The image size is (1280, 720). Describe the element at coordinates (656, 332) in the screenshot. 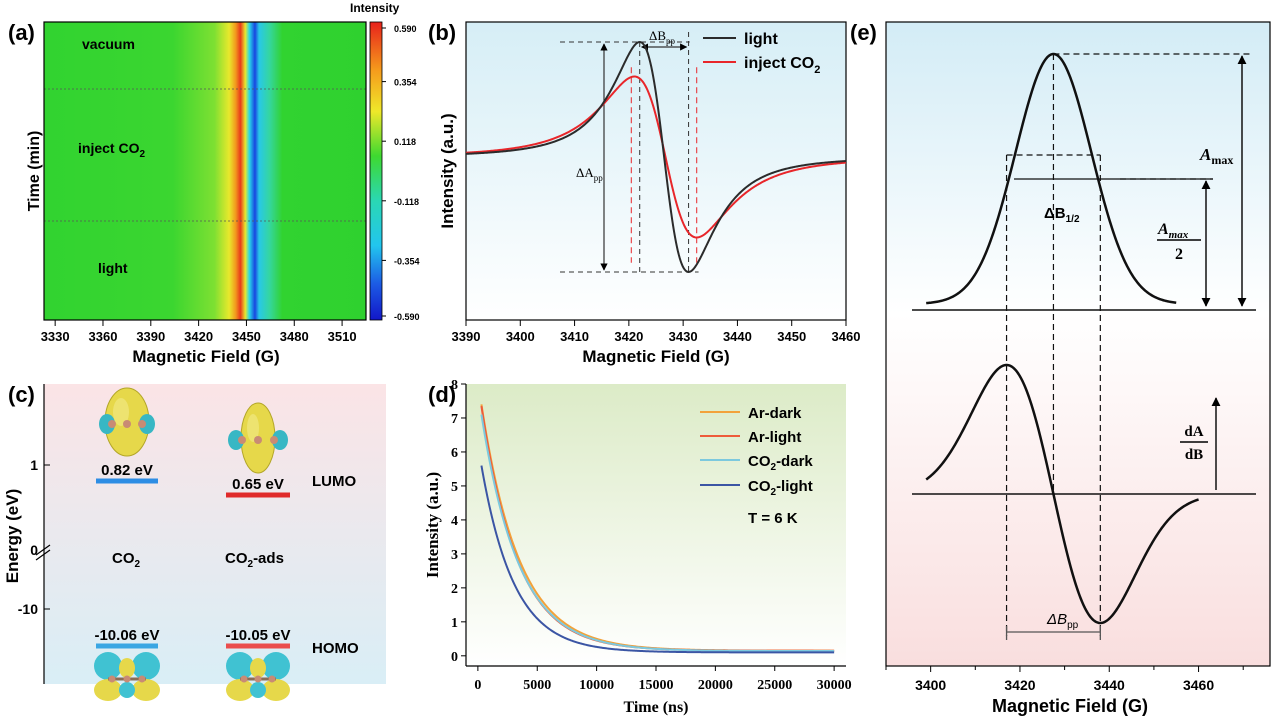

I see `panel-b-xticks: 3390 3400 3410 3420 3430 3440 3450 3460` at that location.